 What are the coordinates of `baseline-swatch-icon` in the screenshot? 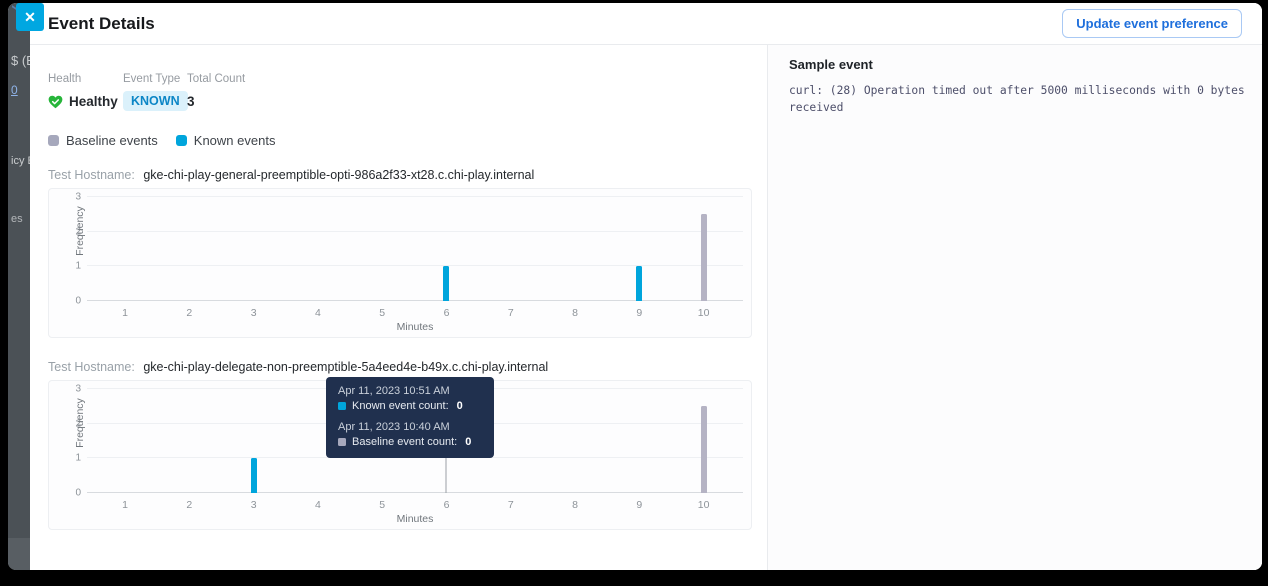 It's located at (53, 140).